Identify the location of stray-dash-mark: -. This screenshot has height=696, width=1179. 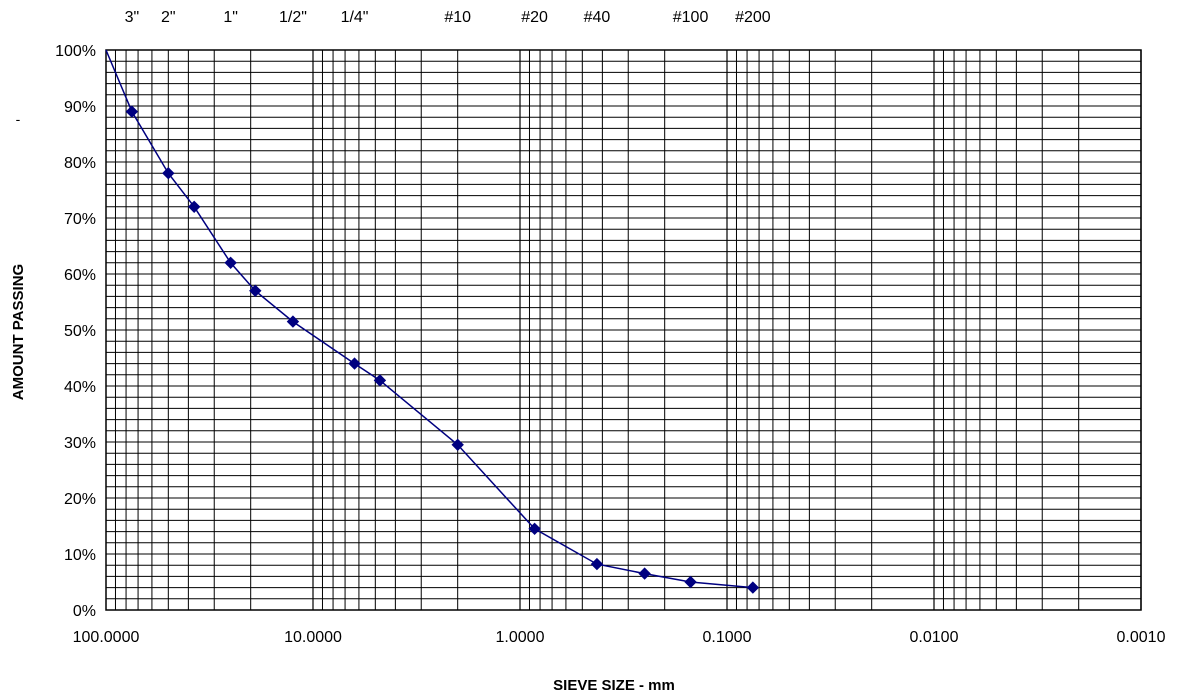
(18, 119).